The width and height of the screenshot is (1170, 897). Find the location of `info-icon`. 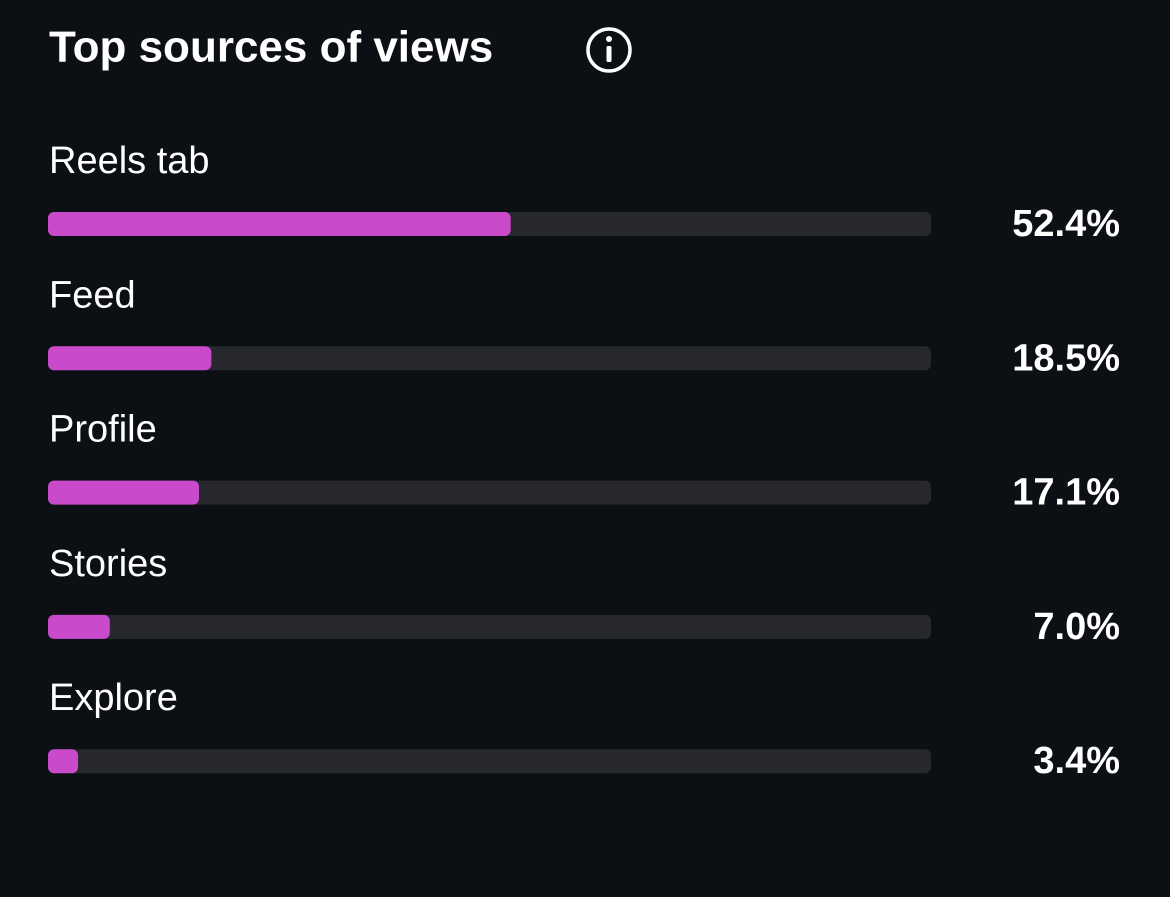

info-icon is located at coordinates (609, 50).